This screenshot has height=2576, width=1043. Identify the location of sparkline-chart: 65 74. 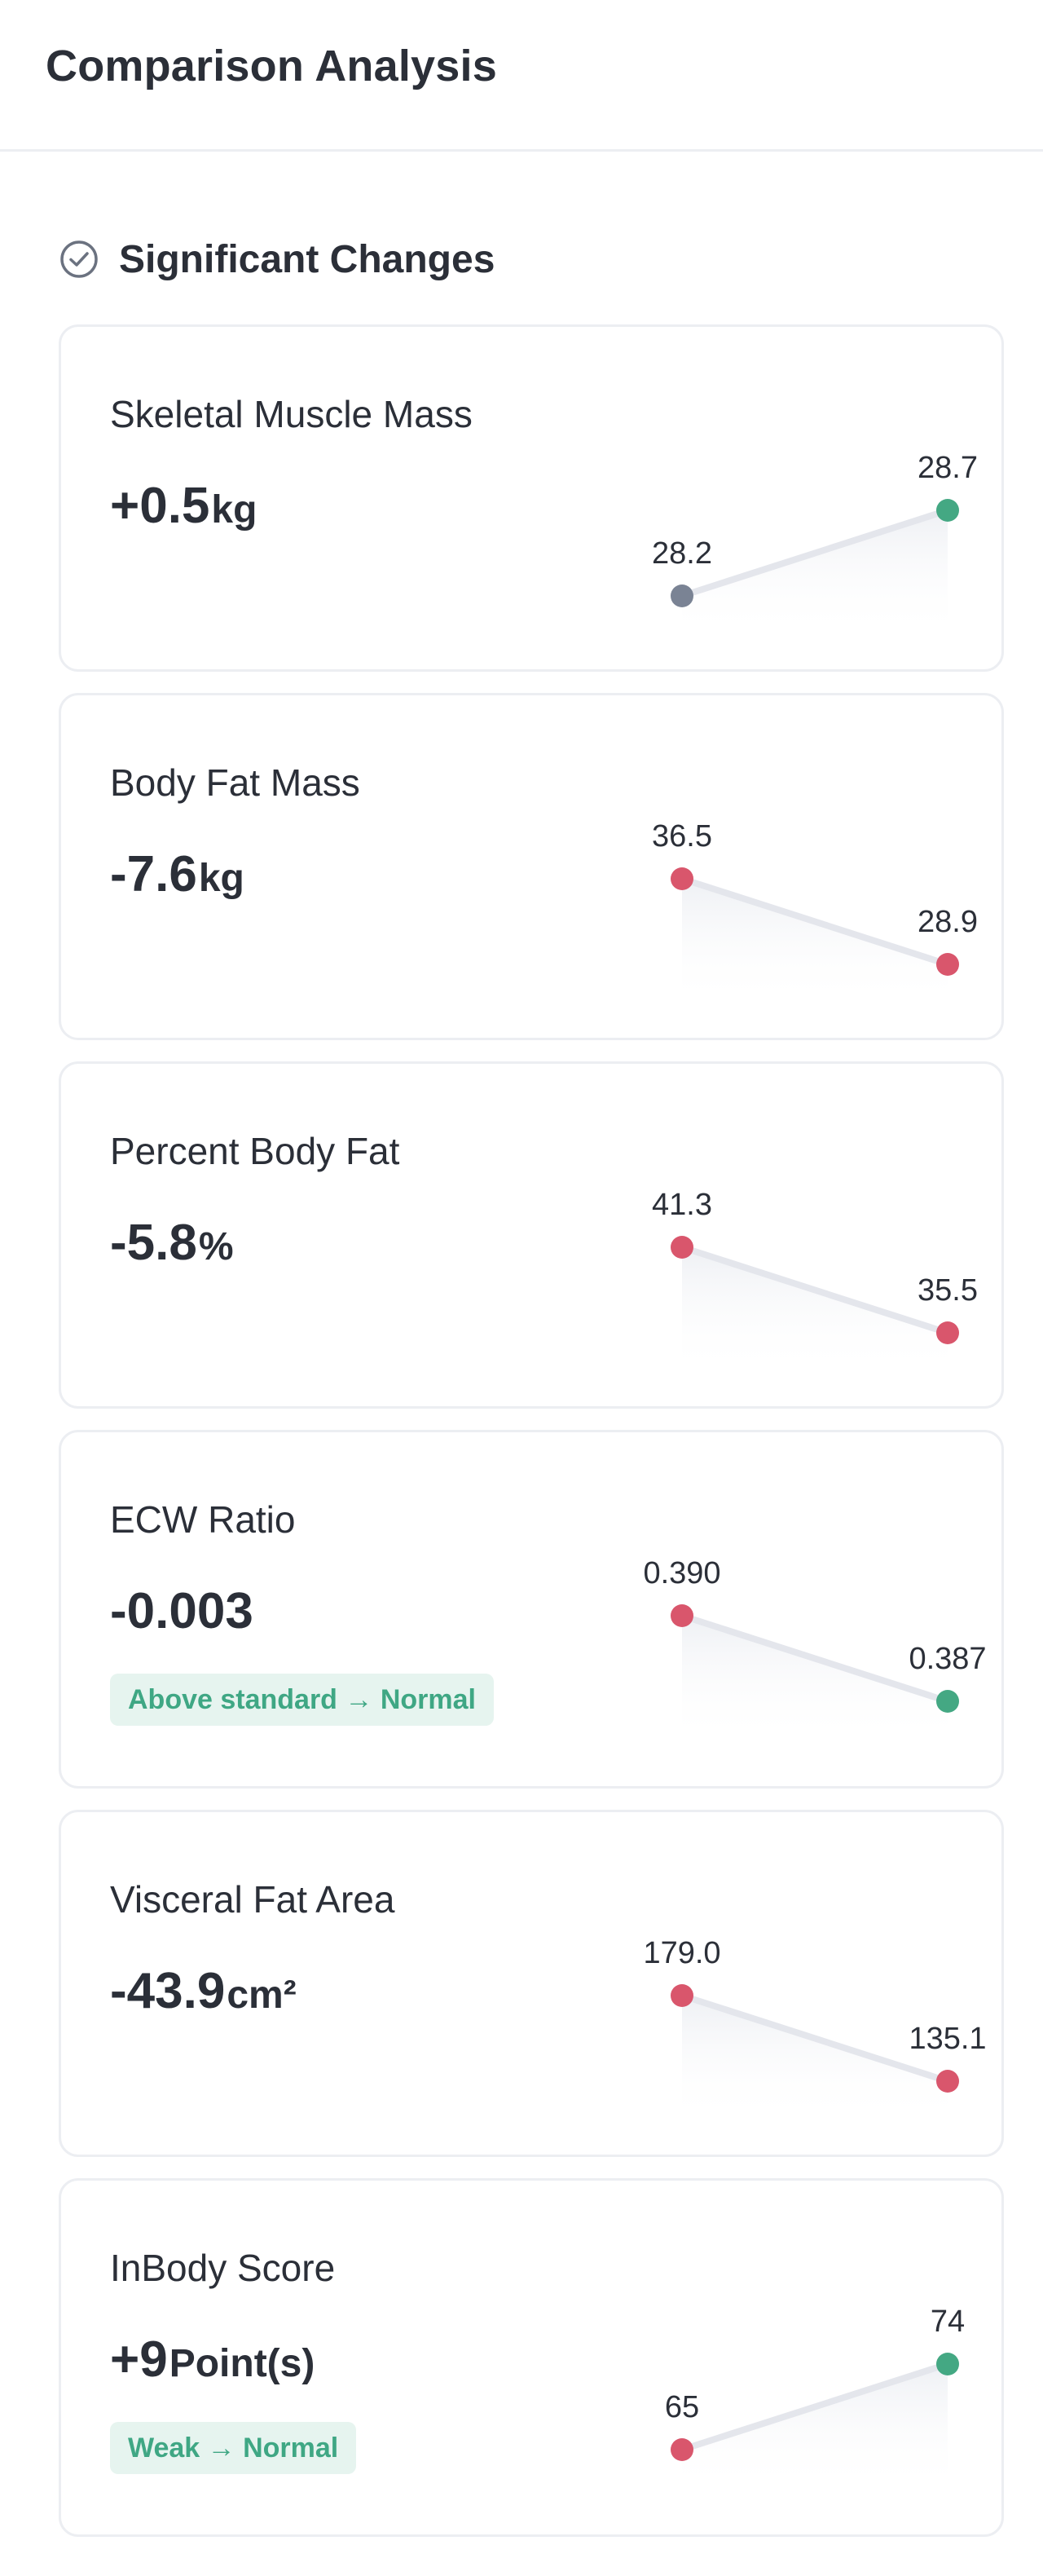
(815, 2397).